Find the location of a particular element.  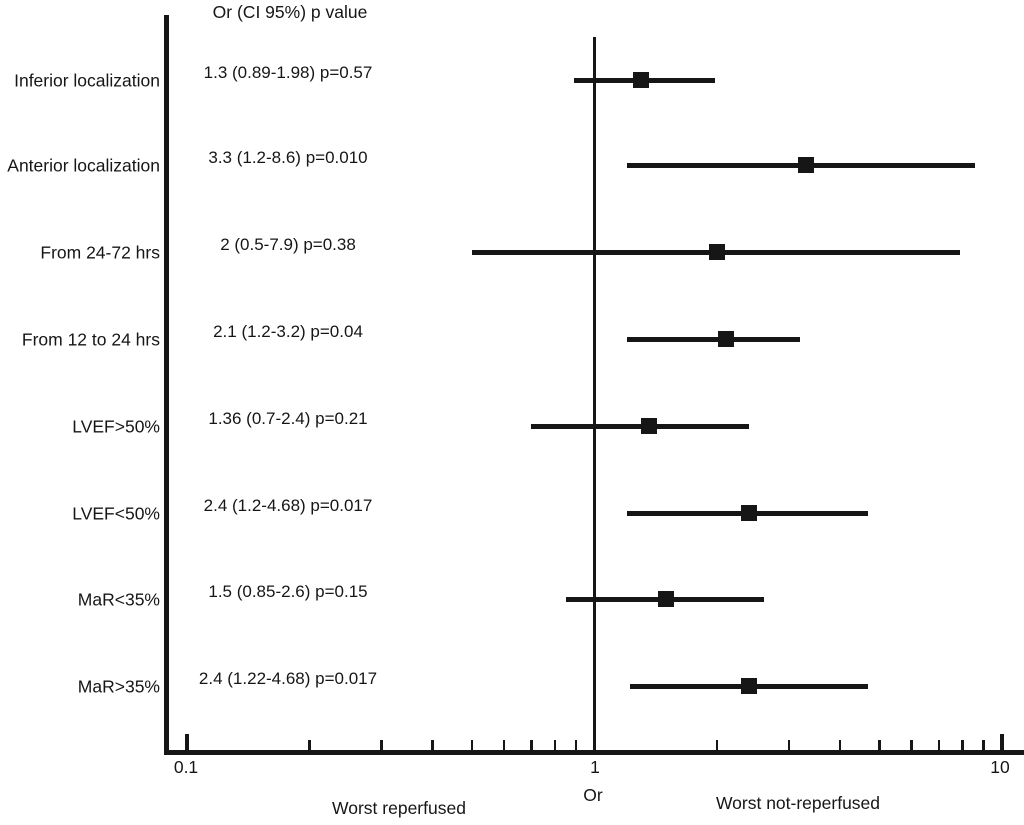

row-label: From 24-72 hrs is located at coordinates (100, 252).